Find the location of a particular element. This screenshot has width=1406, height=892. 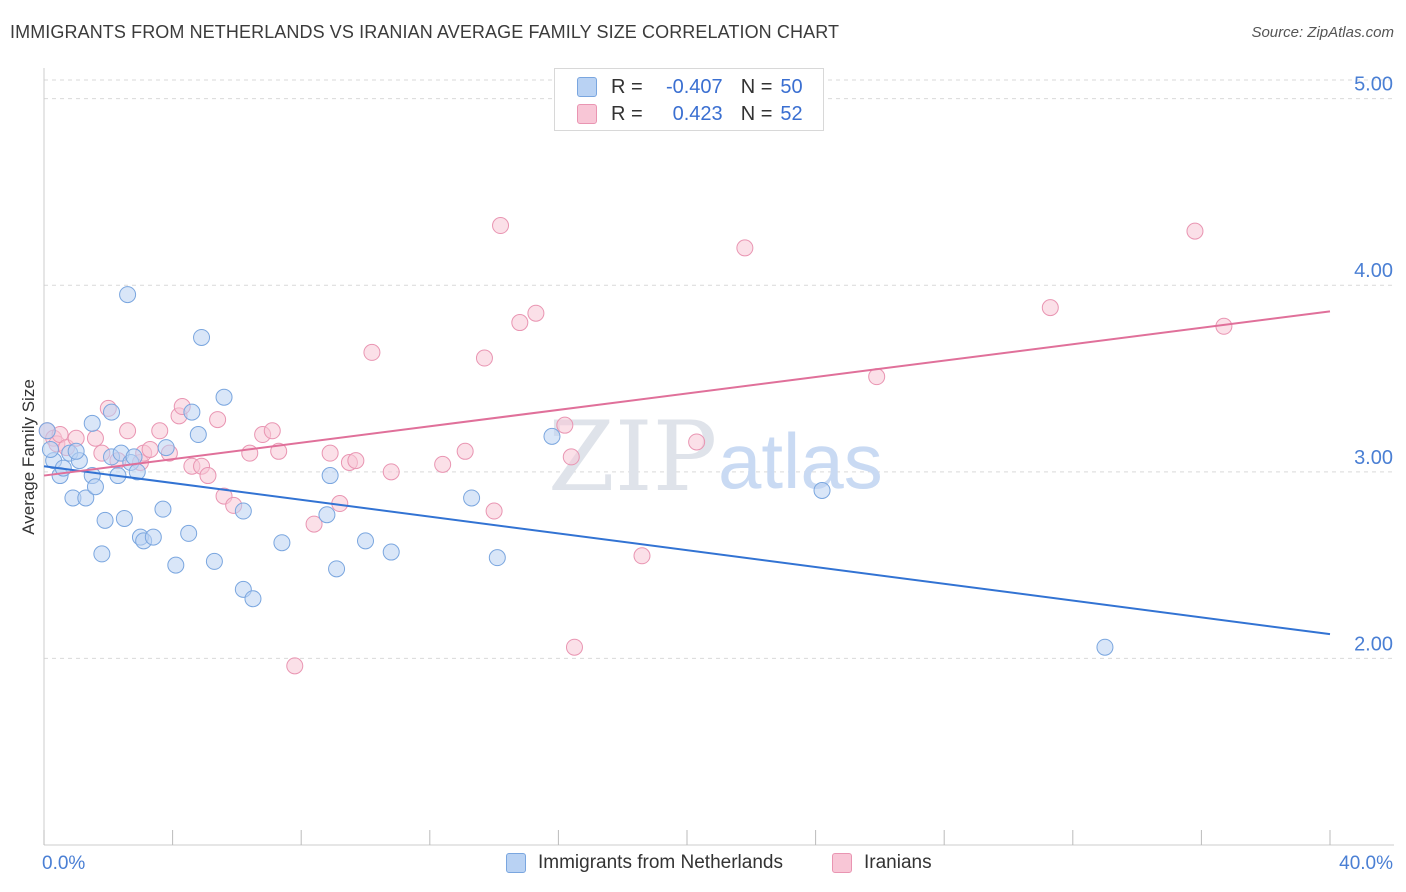

legend-item-iranians: Iranians is located at coordinates (882, 863).